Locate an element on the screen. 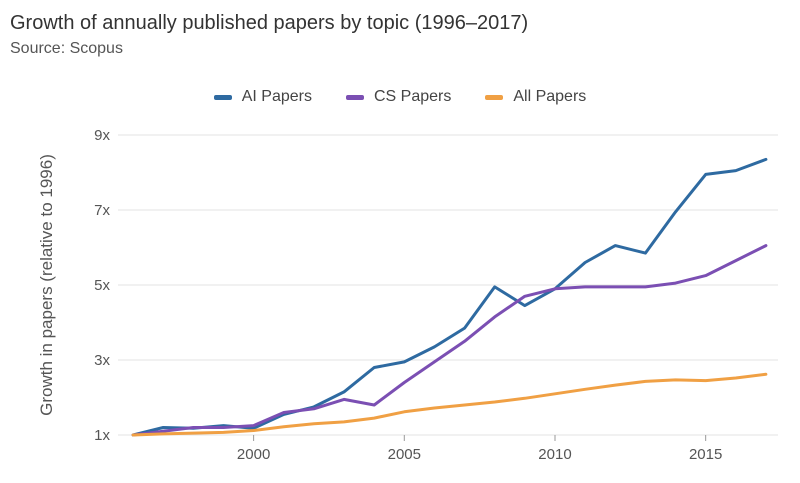  y-tick-label: 7x is located at coordinates (102, 210).